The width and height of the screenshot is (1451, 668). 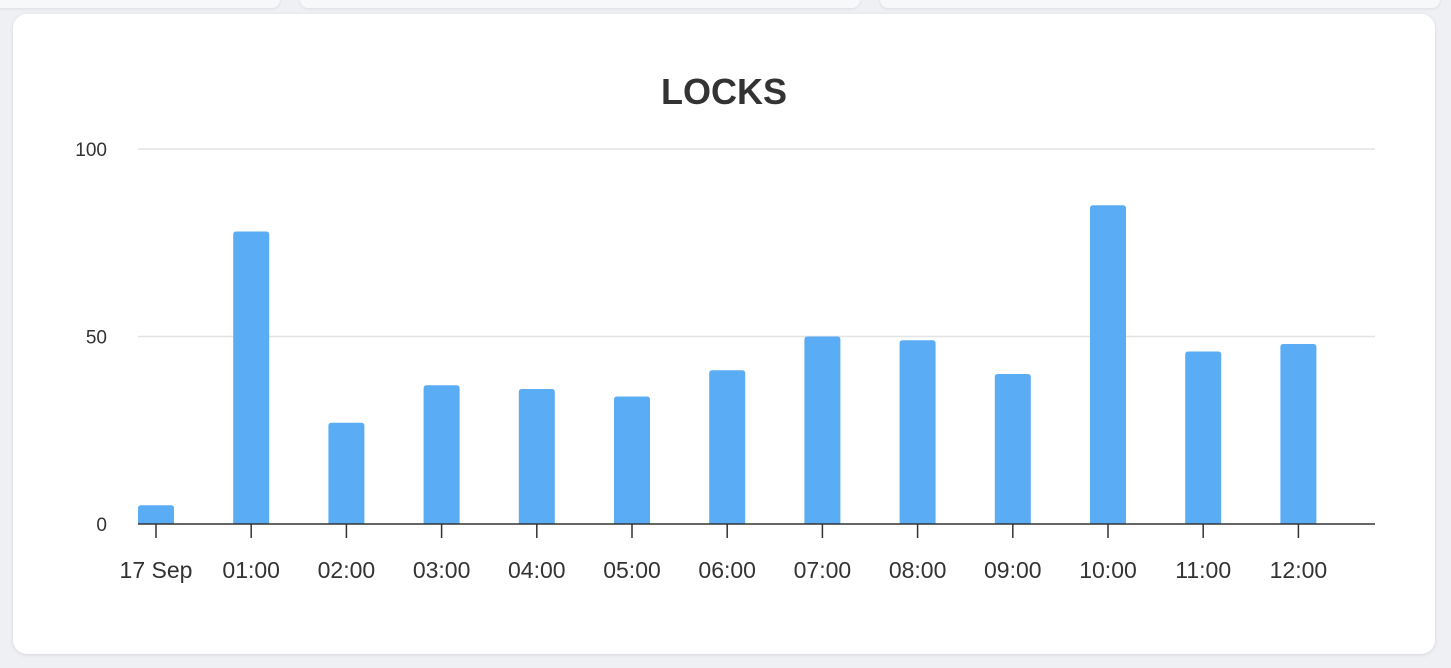 I want to click on x-tick-label: 01:00, so click(x=251, y=570).